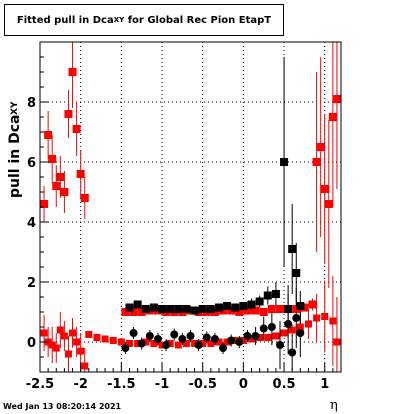 The height and width of the screenshot is (414, 400). I want to click on ylabel-subscript: XY, so click(15, 108).